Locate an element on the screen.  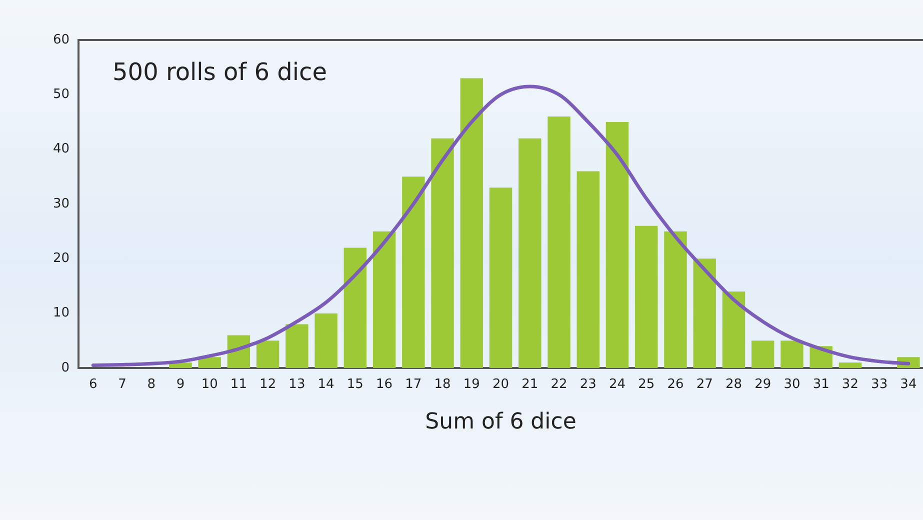
x-tick-label: 28 is located at coordinates (733, 384).